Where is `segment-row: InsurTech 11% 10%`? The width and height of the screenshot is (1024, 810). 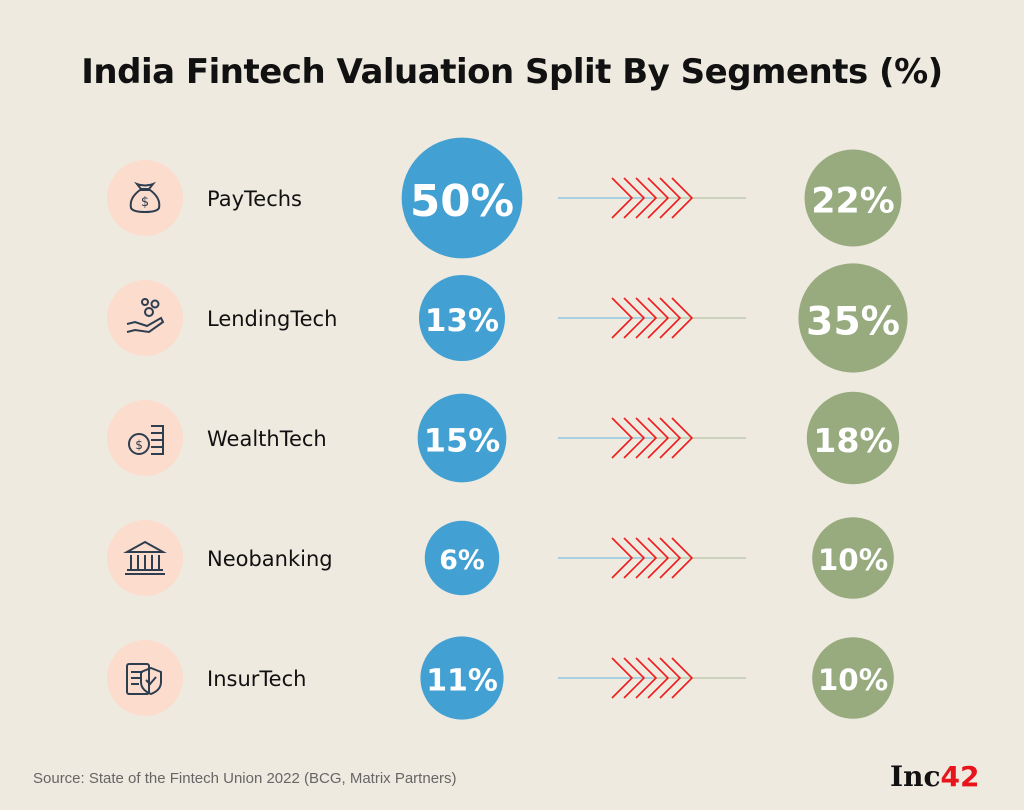
segment-row: InsurTech 11% 10% is located at coordinates (500, 678).